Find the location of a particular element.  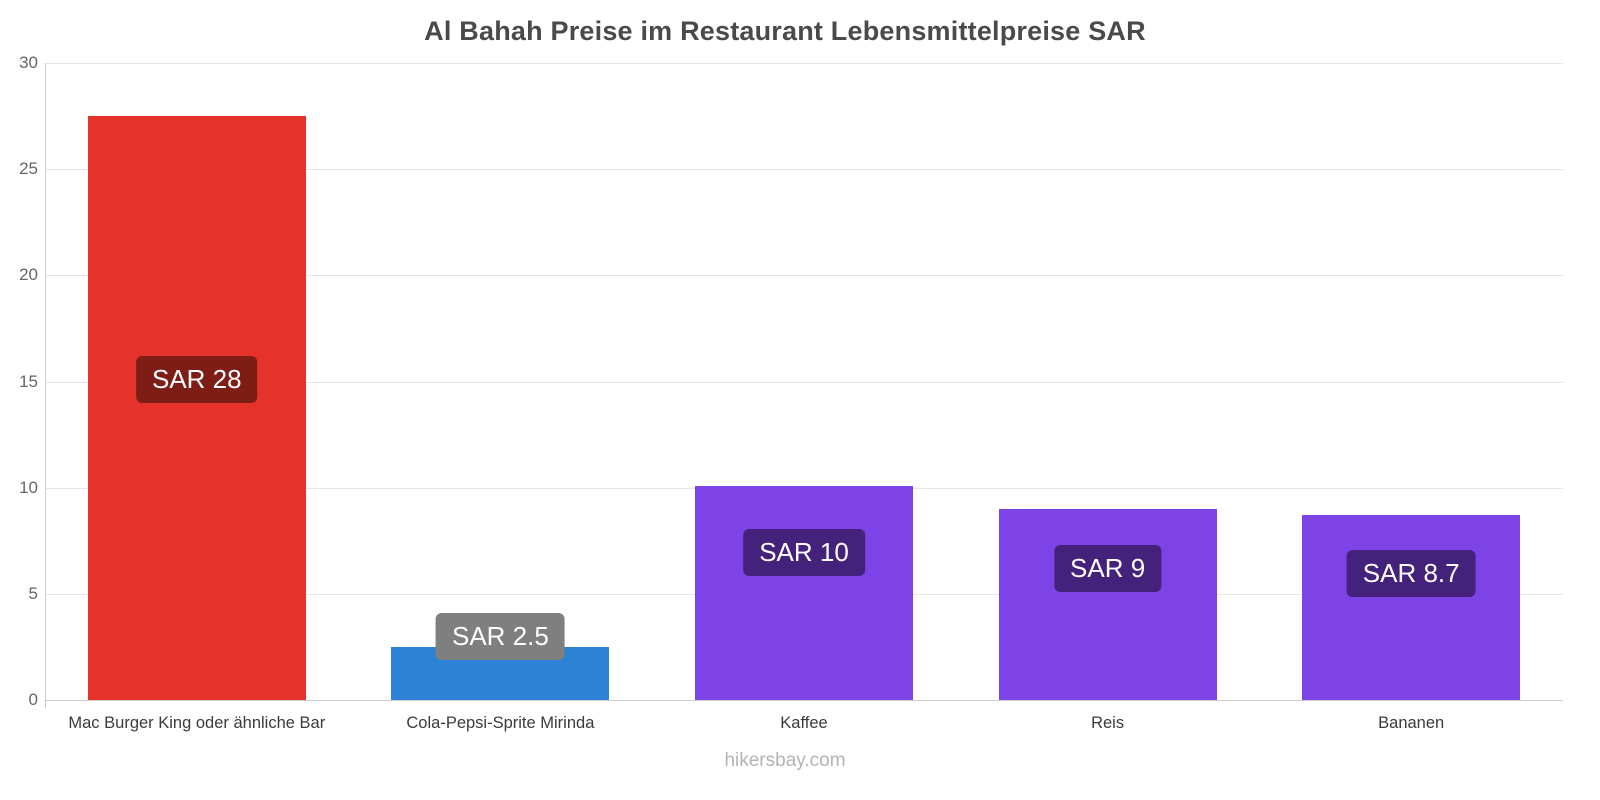

y-tick-label: 25 is located at coordinates (28, 169).